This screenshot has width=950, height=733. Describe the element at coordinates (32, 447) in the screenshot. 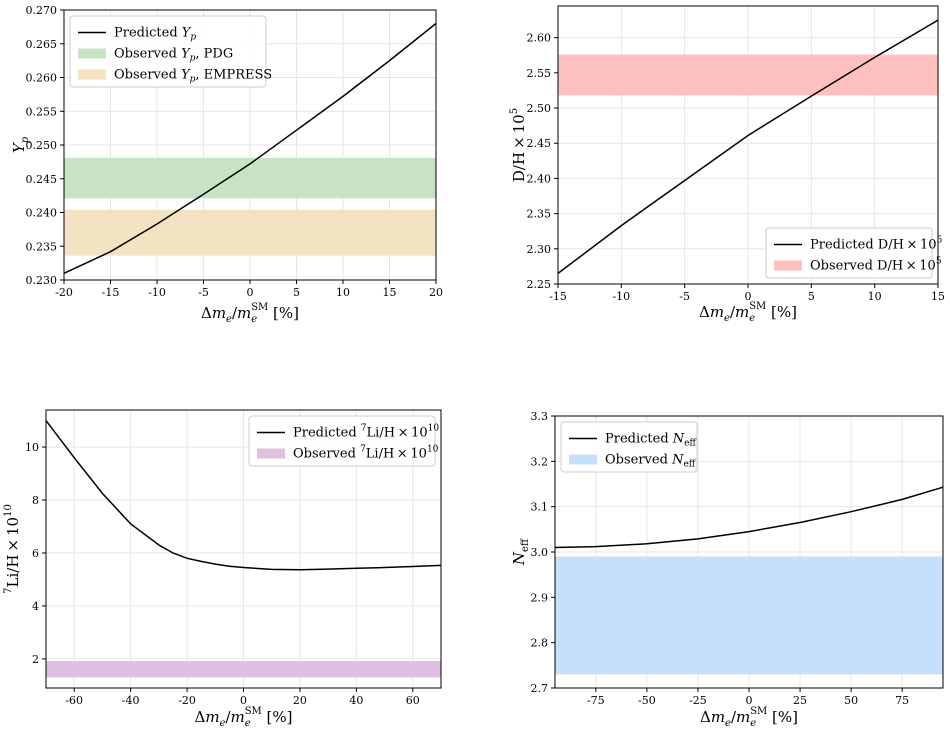

I see `y-tick-label: 10` at that location.